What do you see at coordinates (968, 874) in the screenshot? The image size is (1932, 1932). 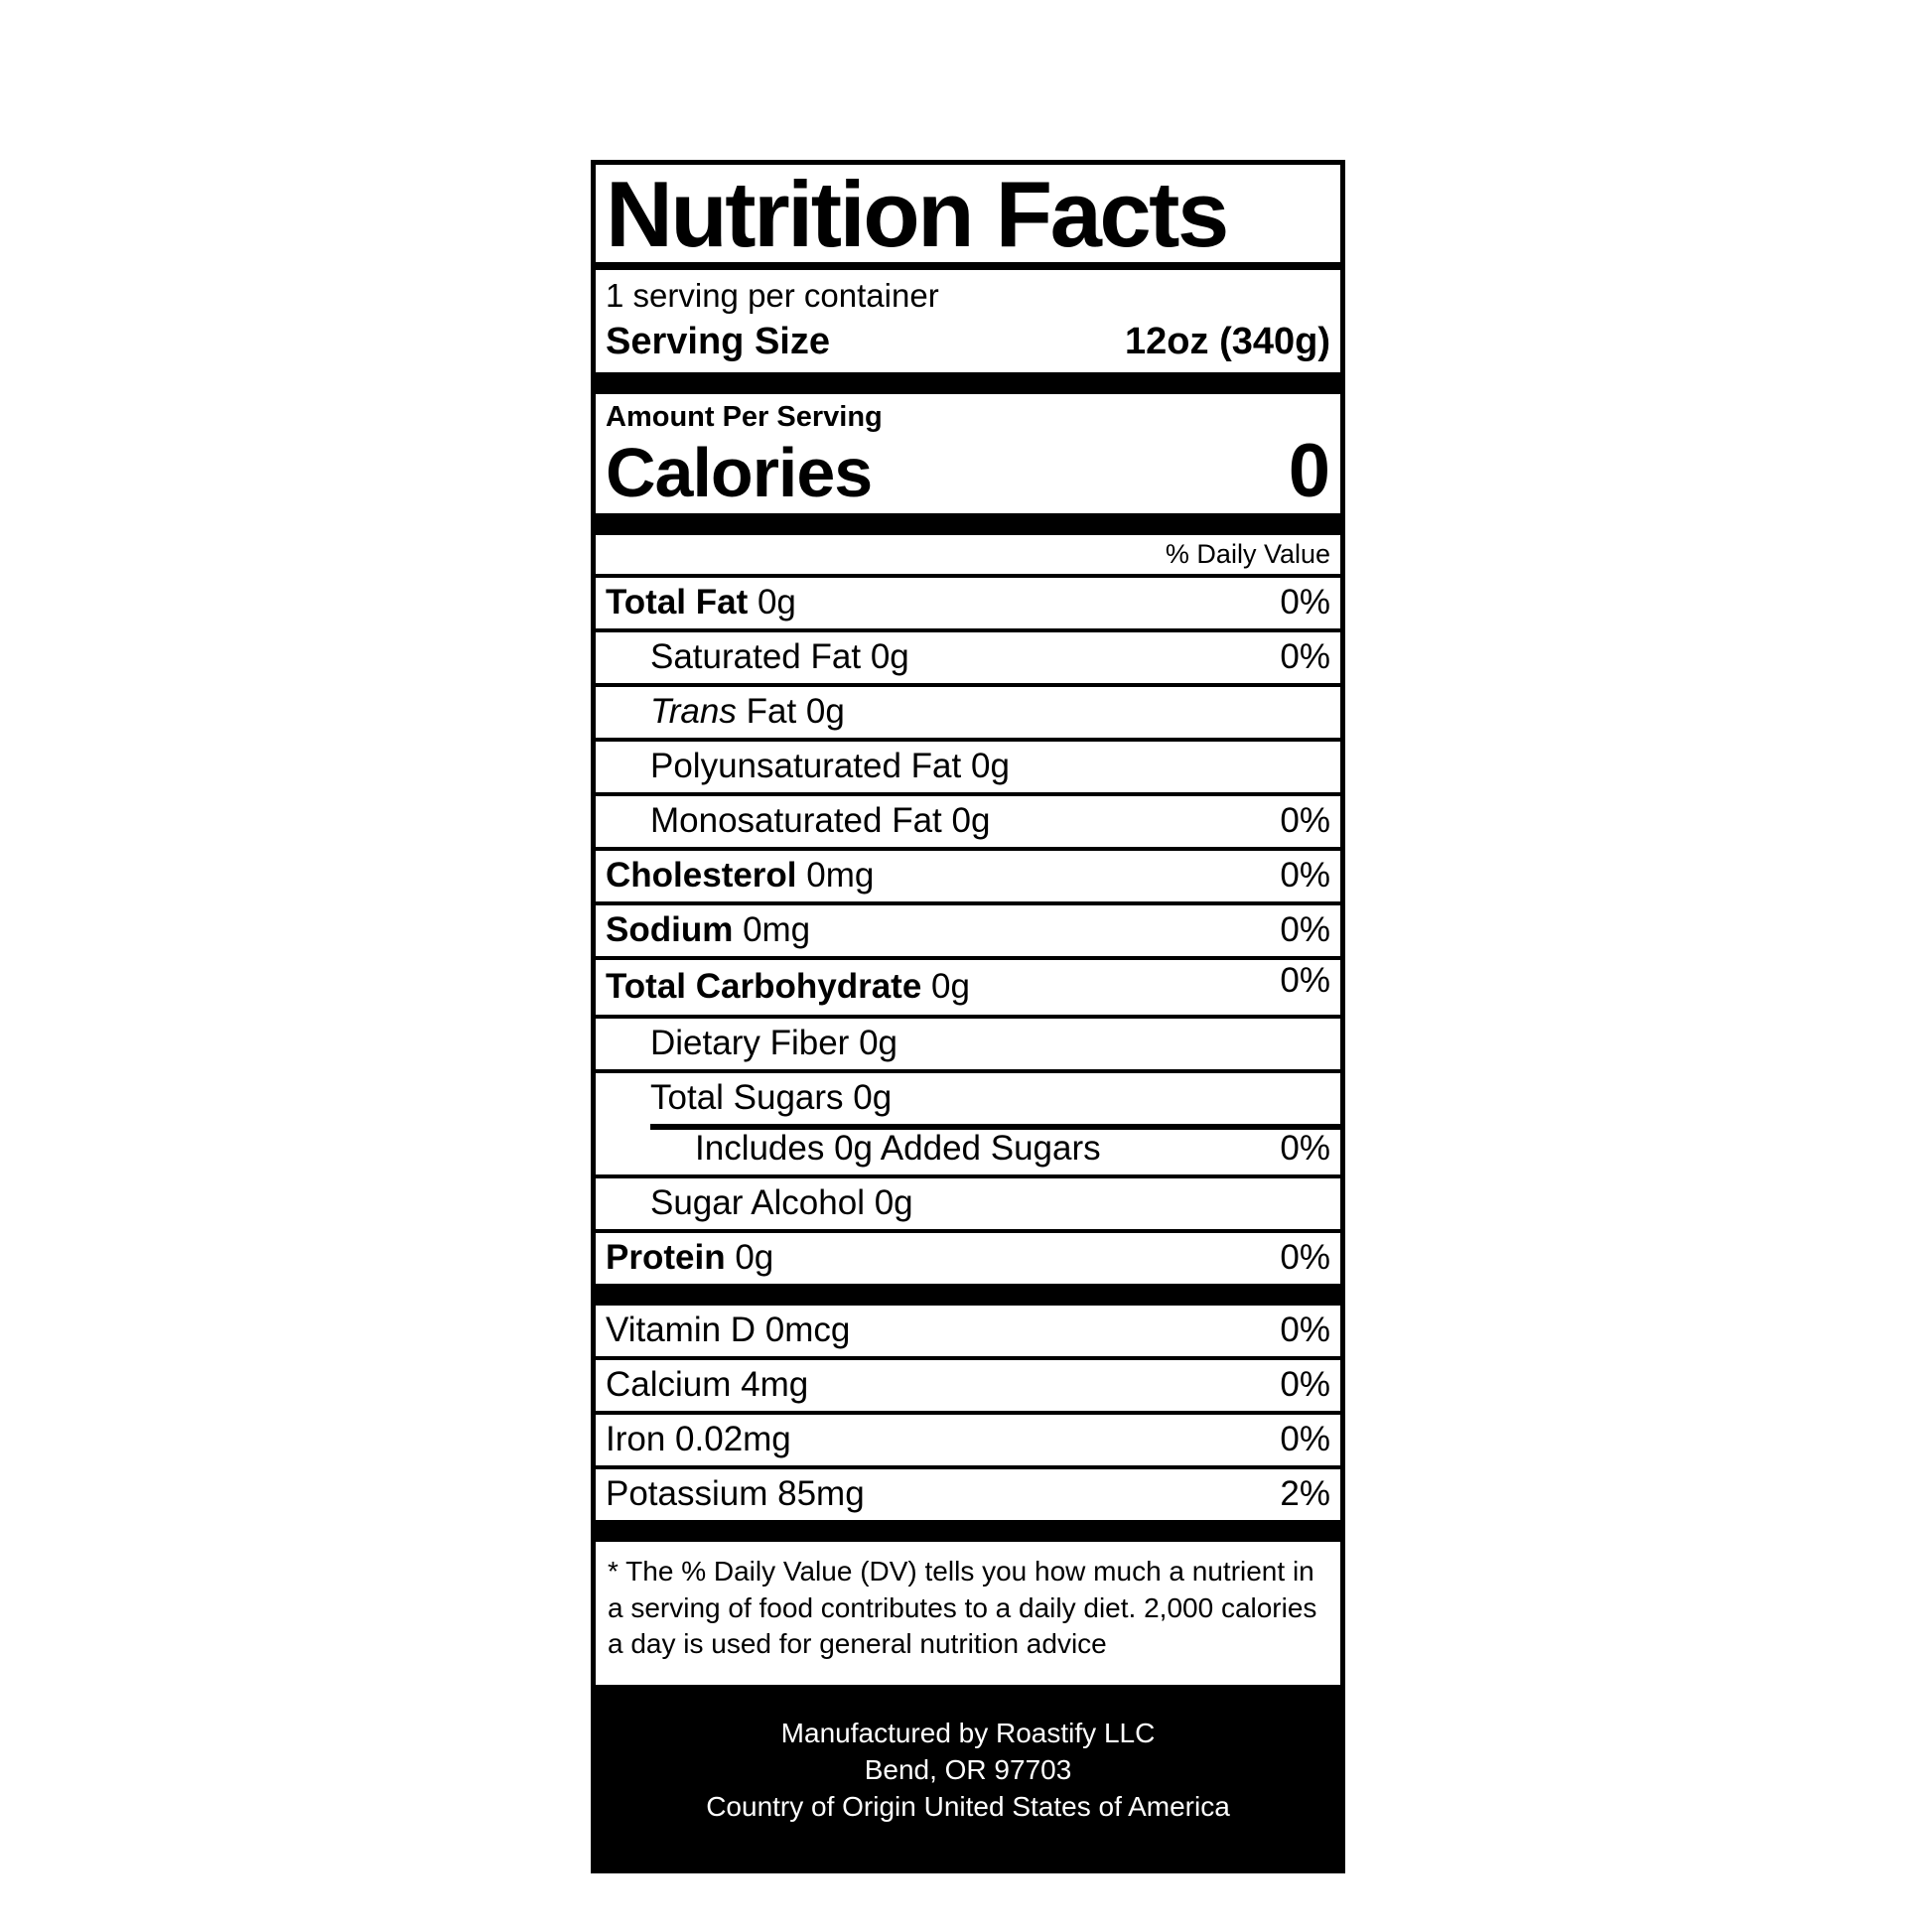 I see `row-cholesterol: Cholesterol 0mg 0%` at bounding box center [968, 874].